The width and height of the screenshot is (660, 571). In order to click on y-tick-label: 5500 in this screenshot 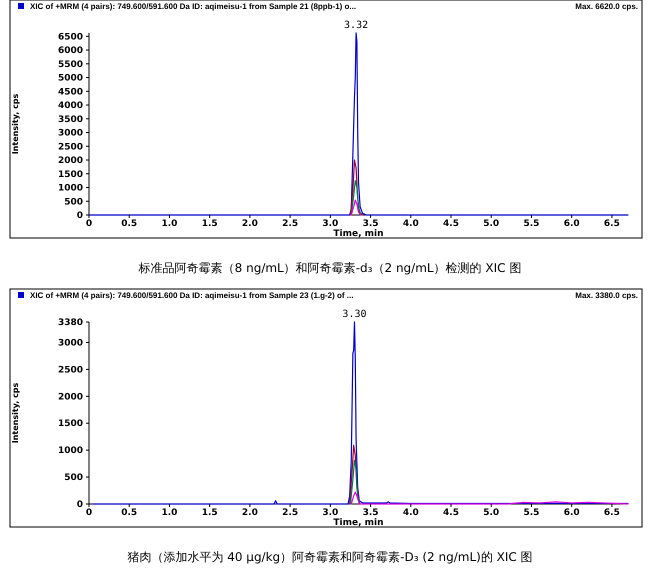, I will do `click(70, 65)`.